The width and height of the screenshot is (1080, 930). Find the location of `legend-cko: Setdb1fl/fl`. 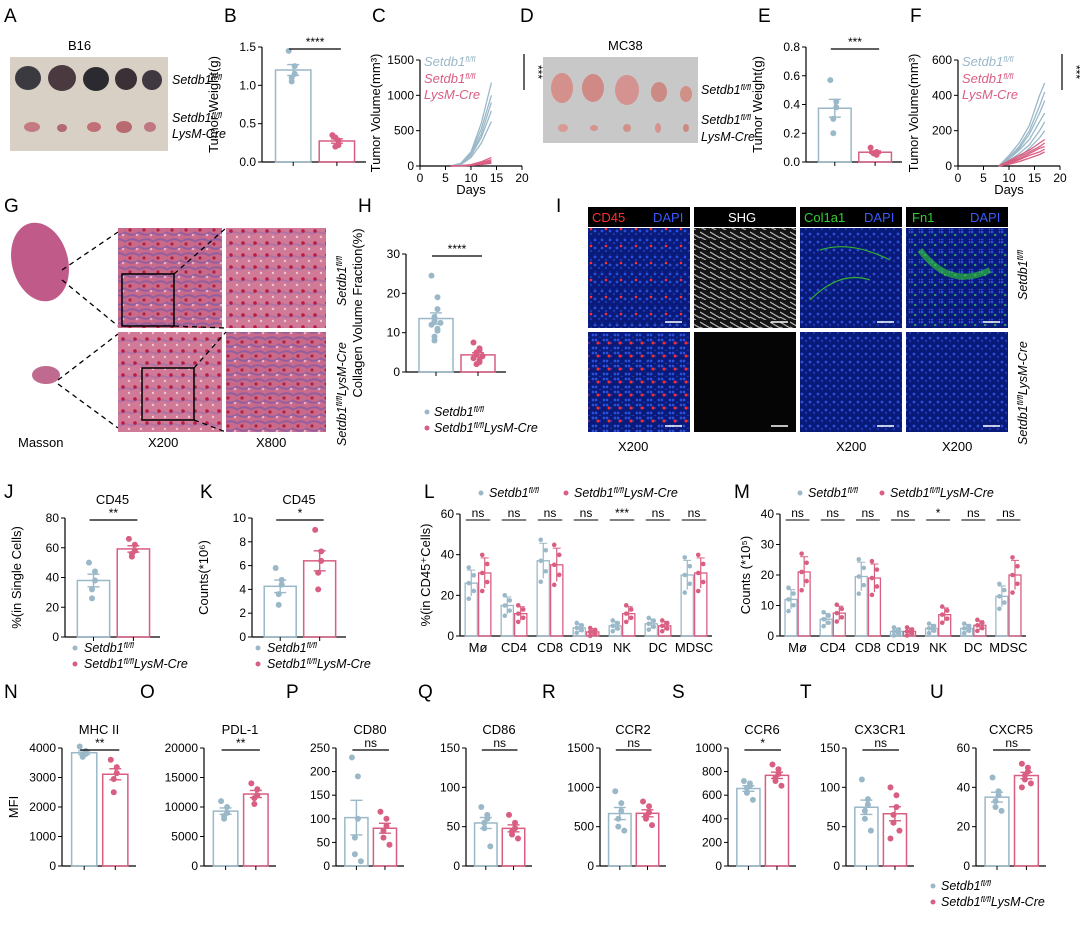

legend-cko: Setdb1fl/fl is located at coordinates (988, 78).